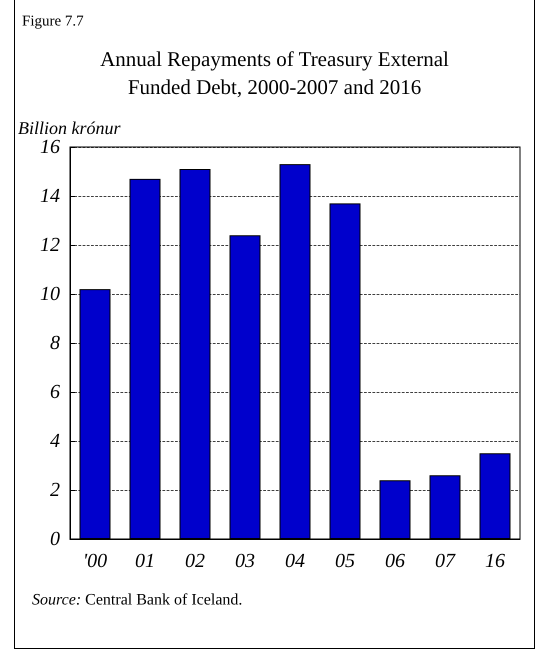 Image resolution: width=549 pixels, height=652 pixels. Describe the element at coordinates (145, 561) in the screenshot. I see `x-tick-label: 01` at that location.